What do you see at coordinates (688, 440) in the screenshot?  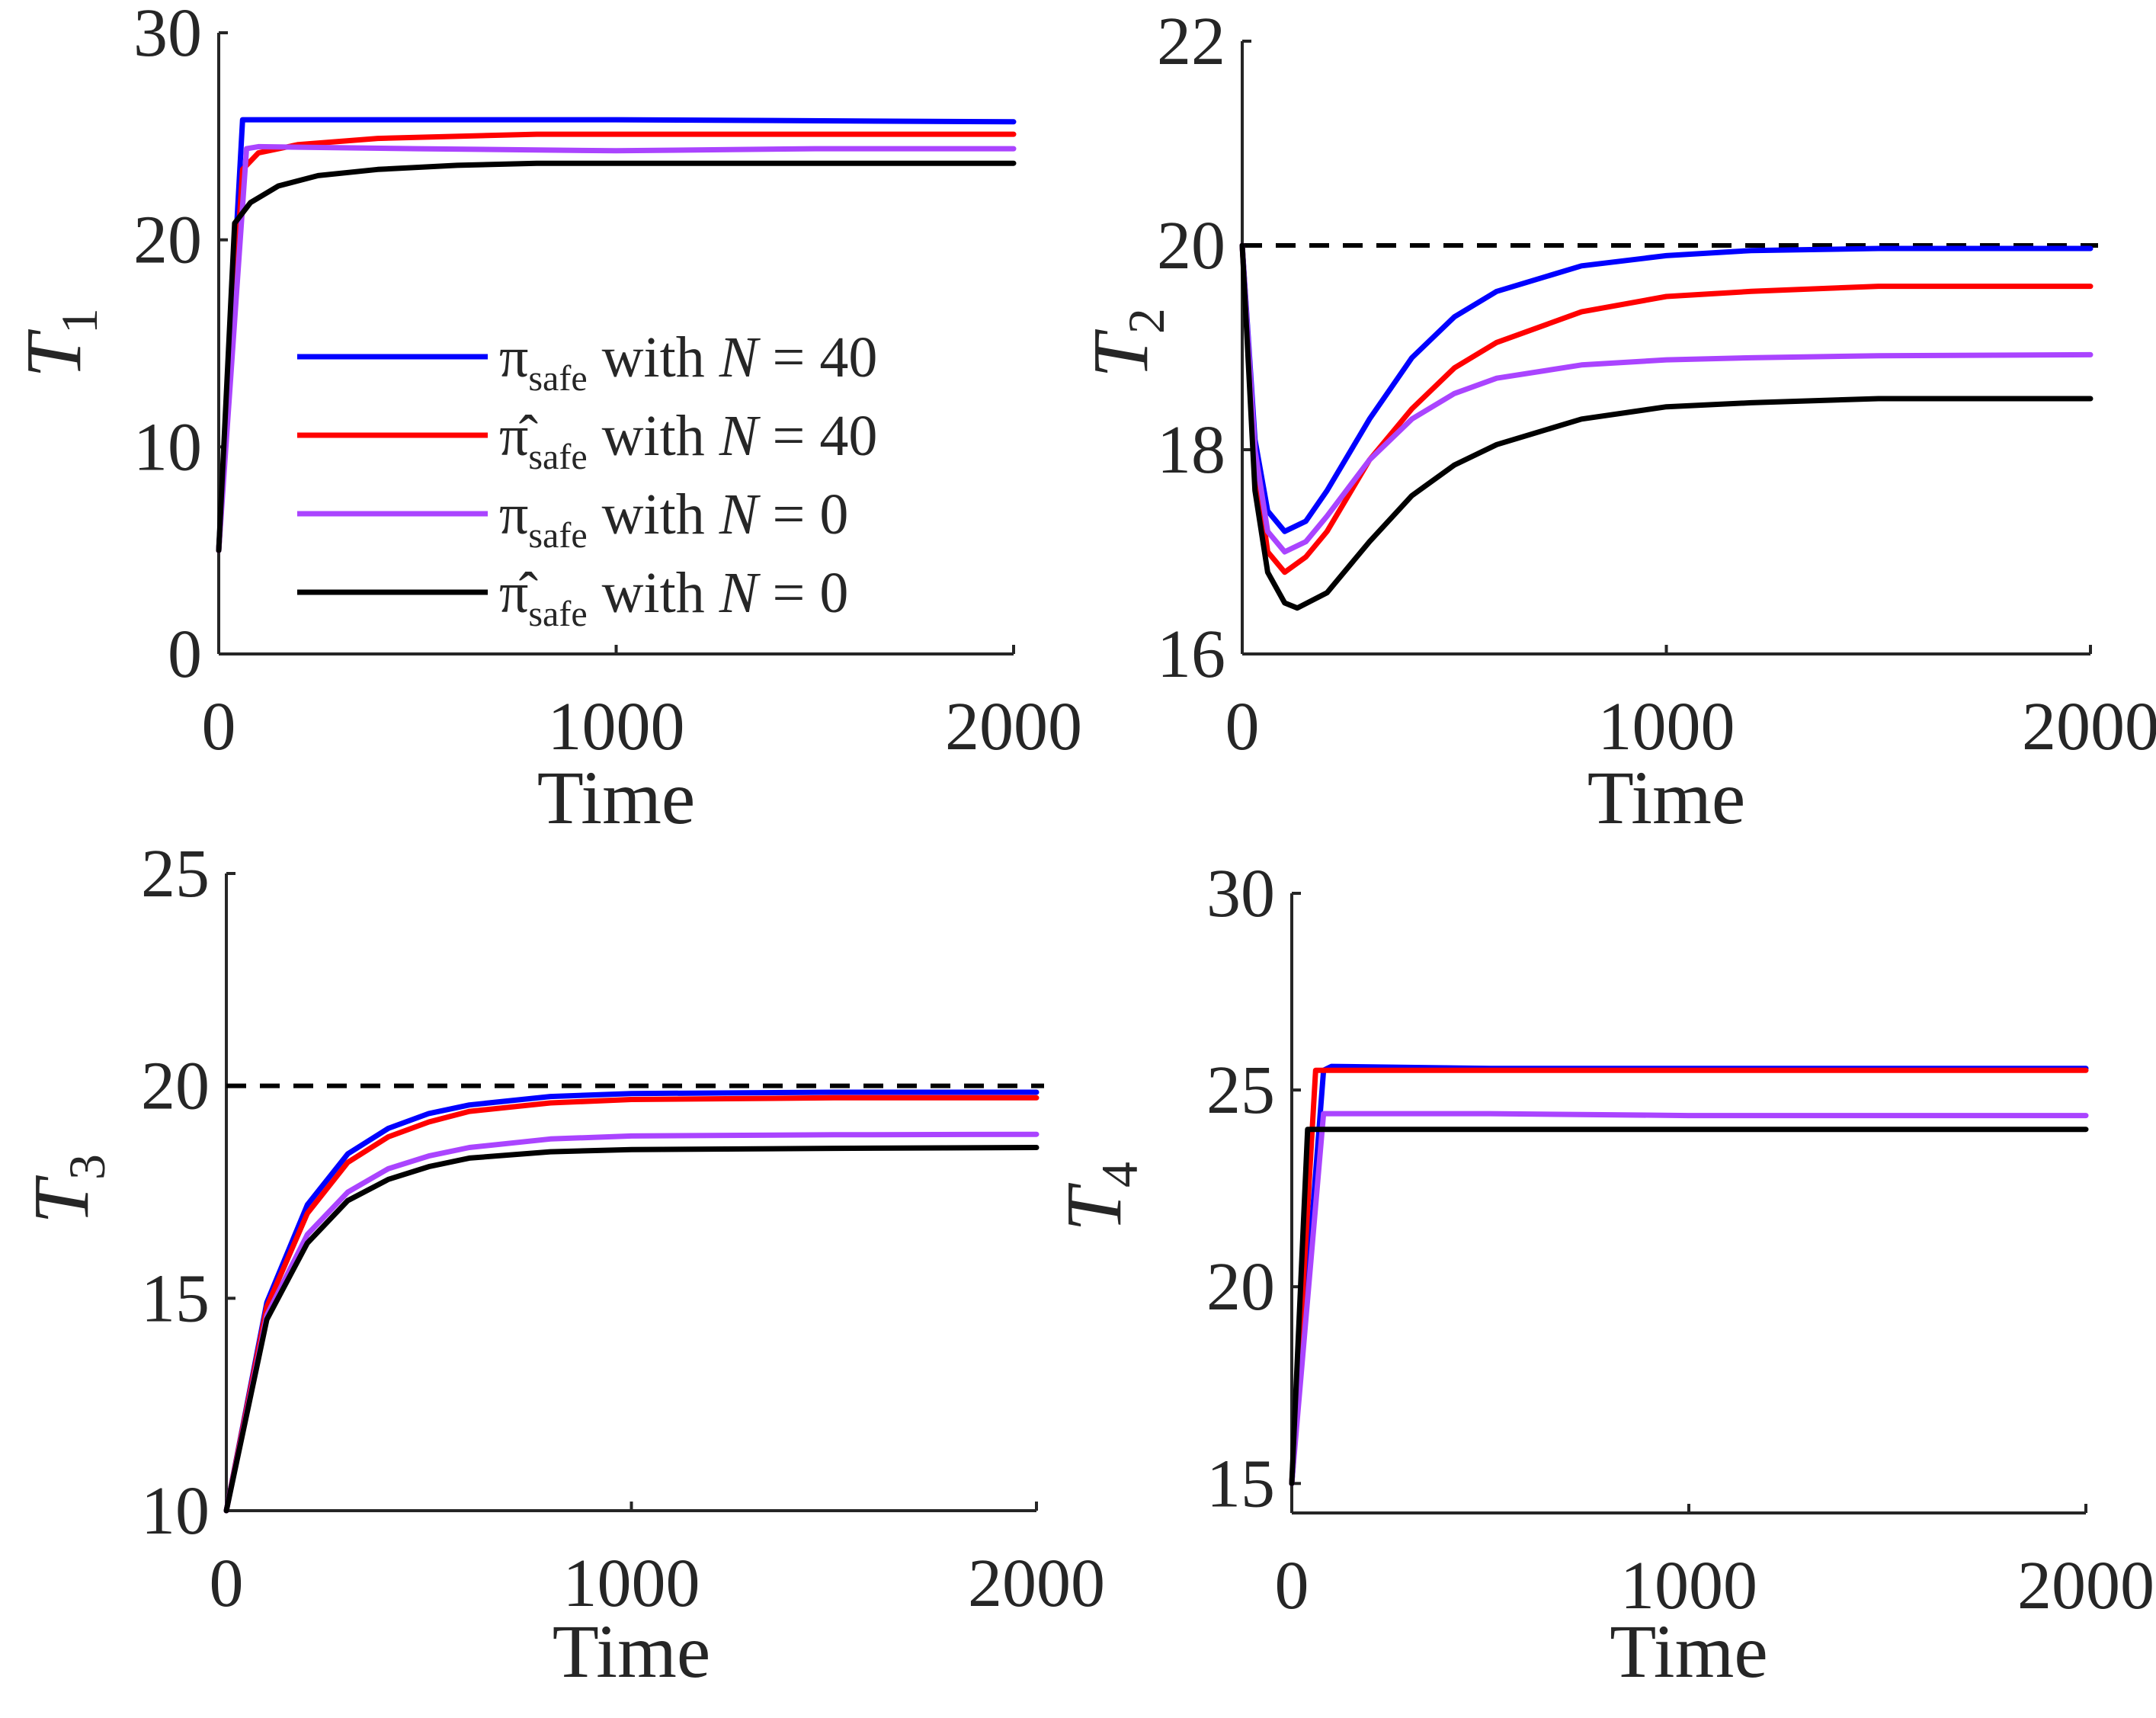 I see `legend-entry-label: π̂safe with N = 40` at bounding box center [688, 440].